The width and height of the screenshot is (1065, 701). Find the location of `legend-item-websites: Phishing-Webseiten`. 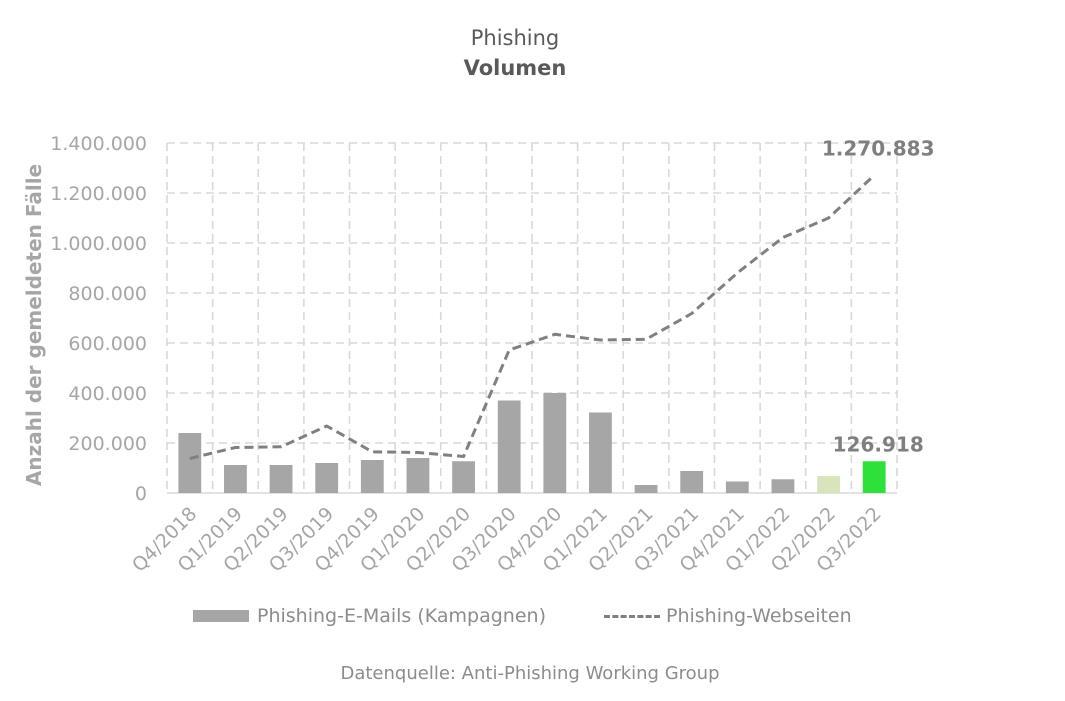

legend-item-websites: Phishing-Webseiten is located at coordinates (728, 616).